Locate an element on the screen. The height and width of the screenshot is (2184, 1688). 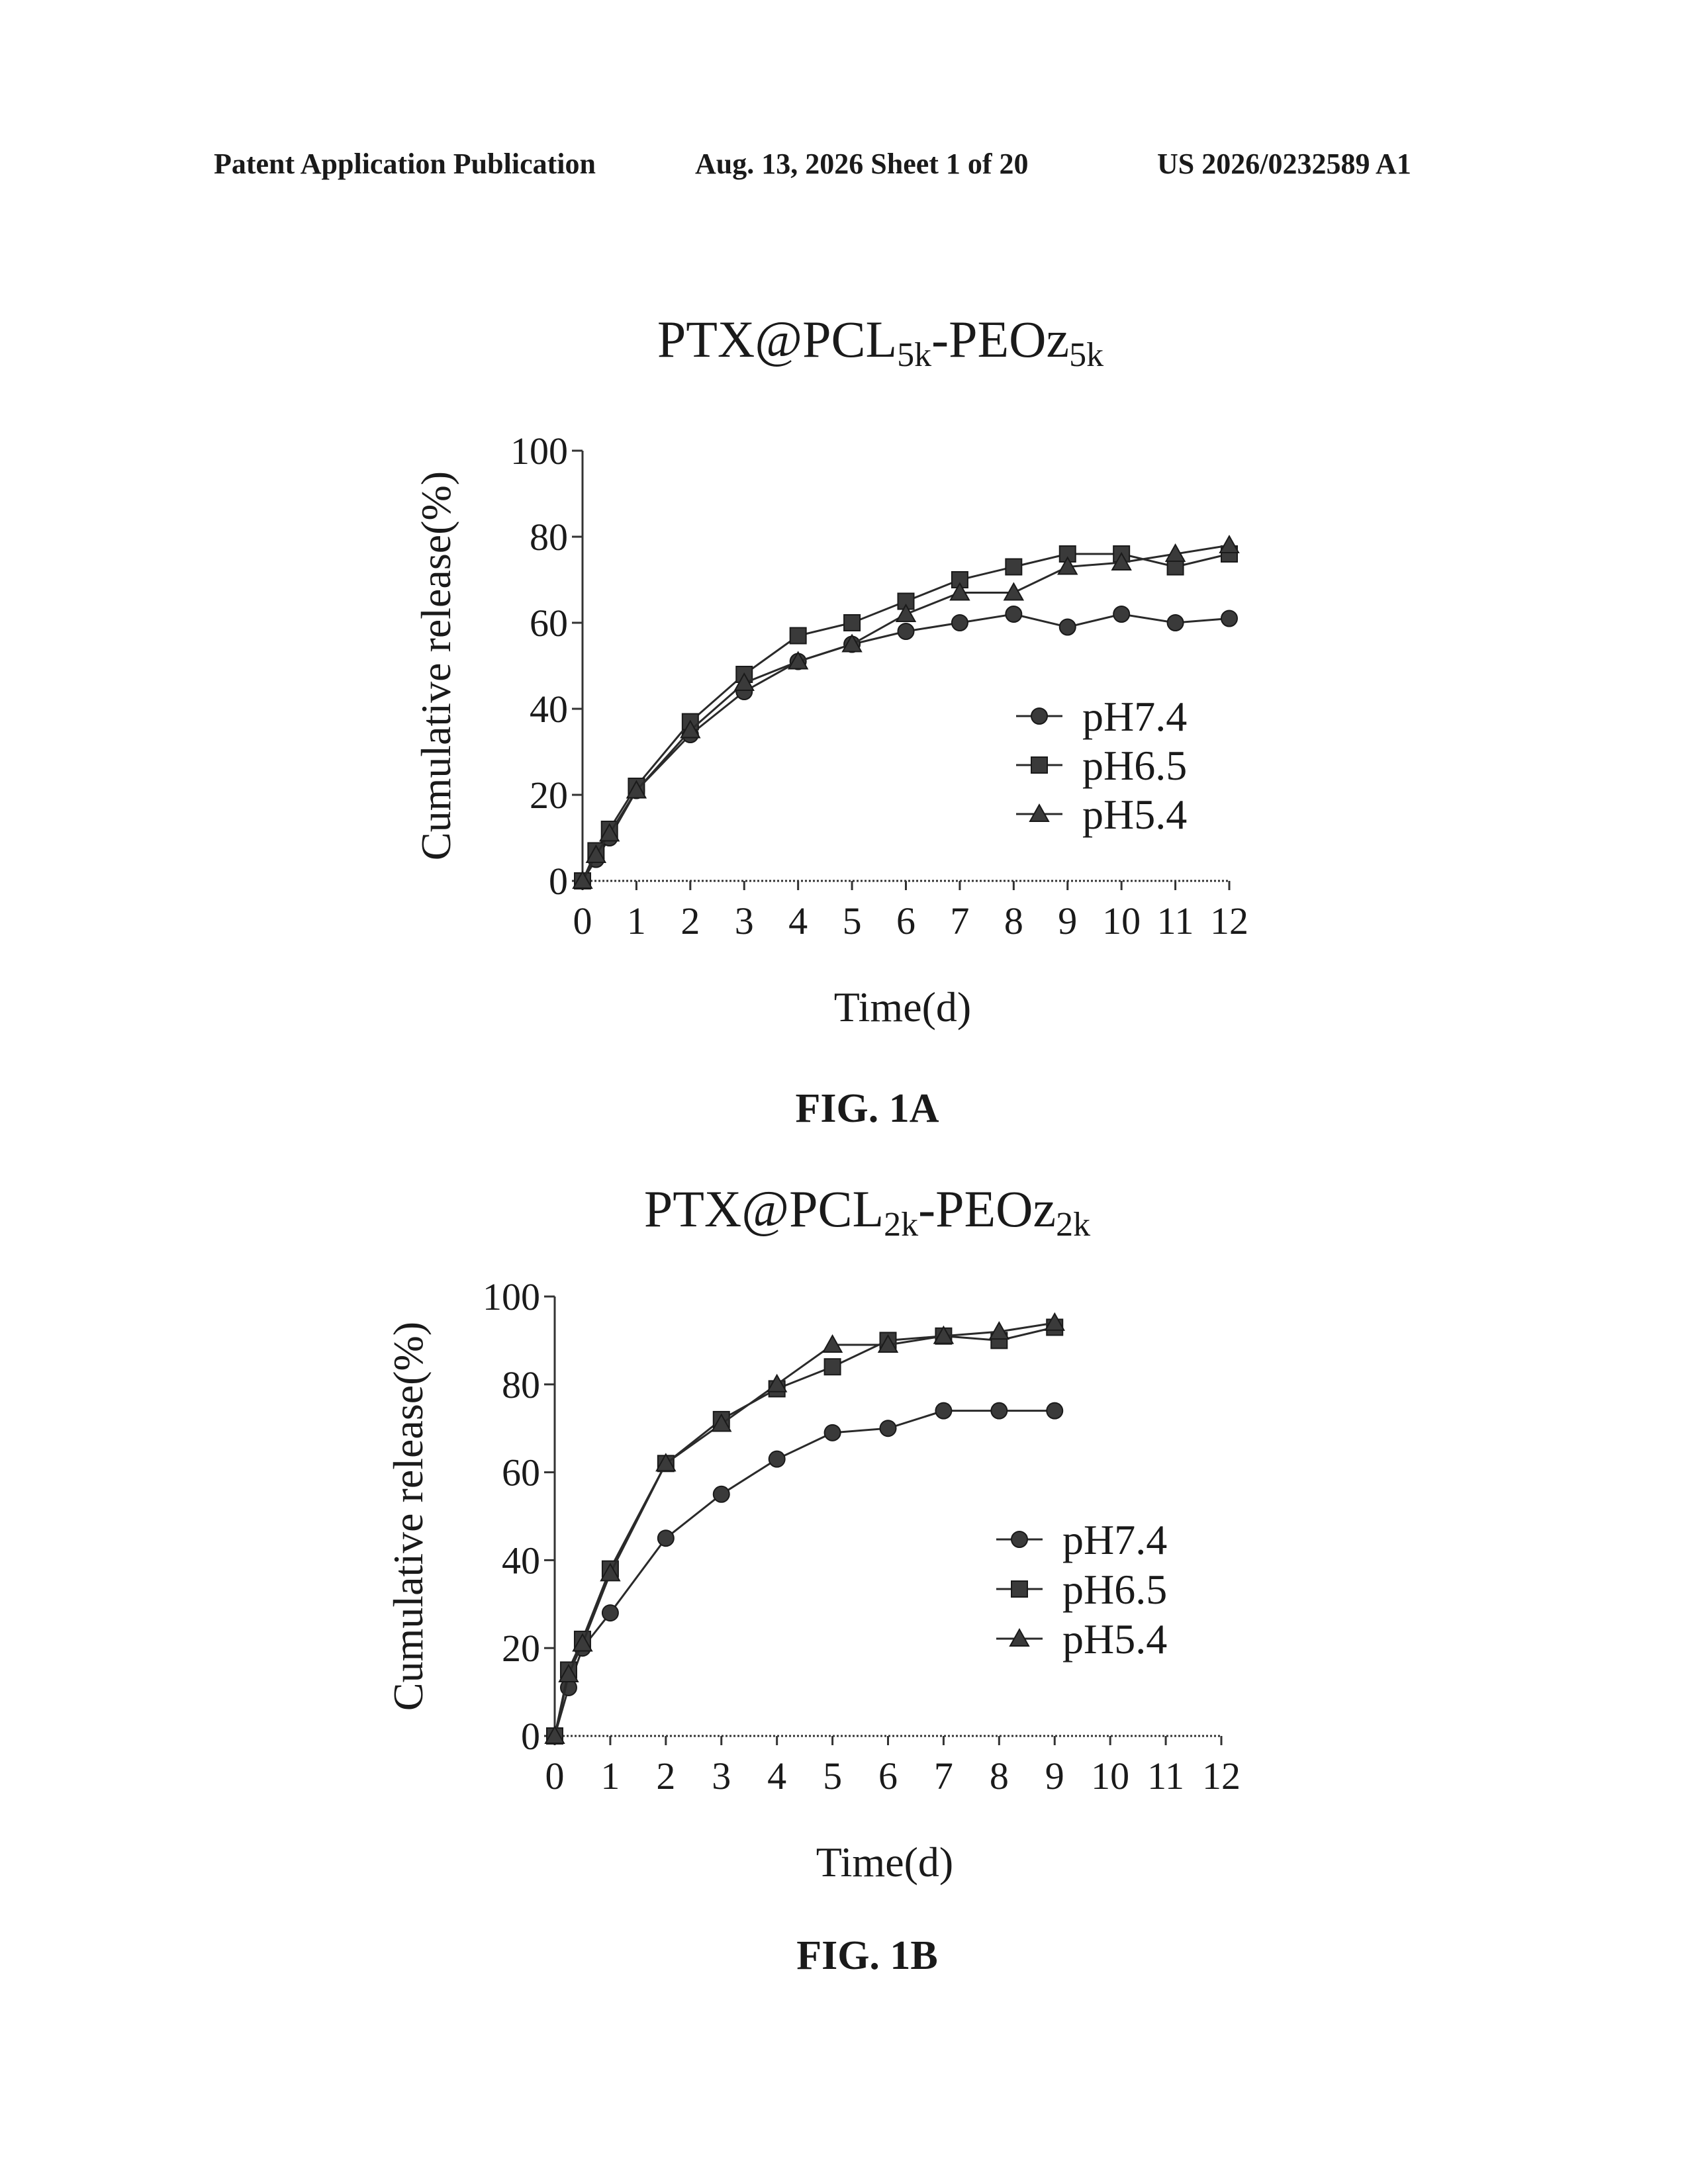
fig1b-y-tick-label: 100 is located at coordinates (511, 1296).